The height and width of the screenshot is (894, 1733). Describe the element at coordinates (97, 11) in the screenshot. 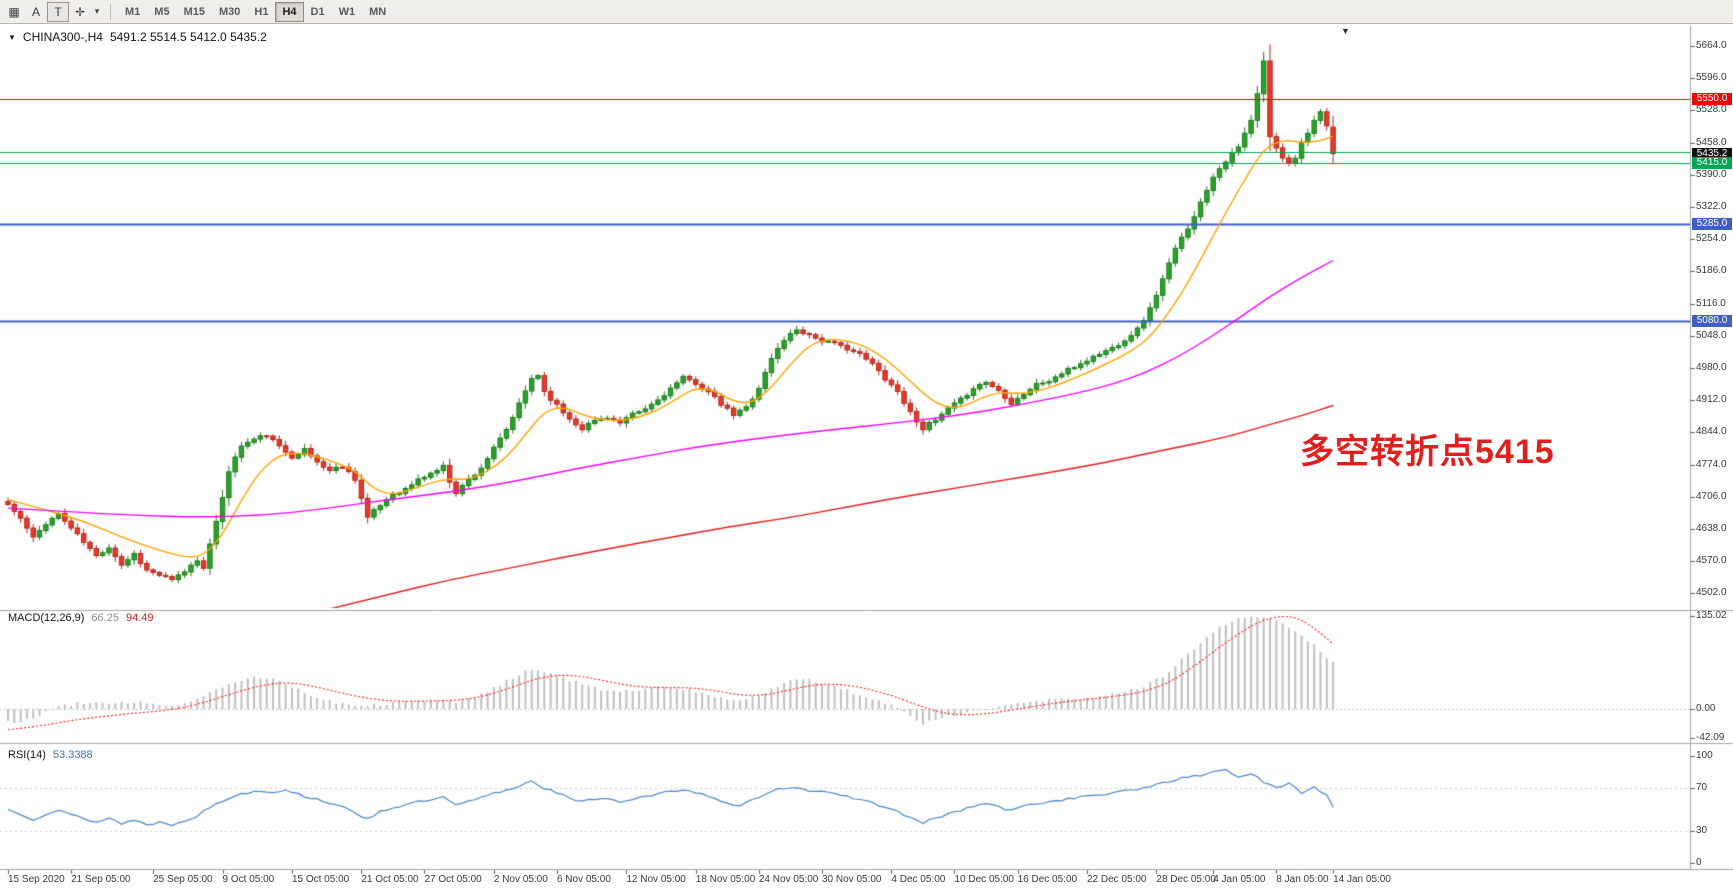

I see `tool-dropdown-caret-icon: ▾` at that location.